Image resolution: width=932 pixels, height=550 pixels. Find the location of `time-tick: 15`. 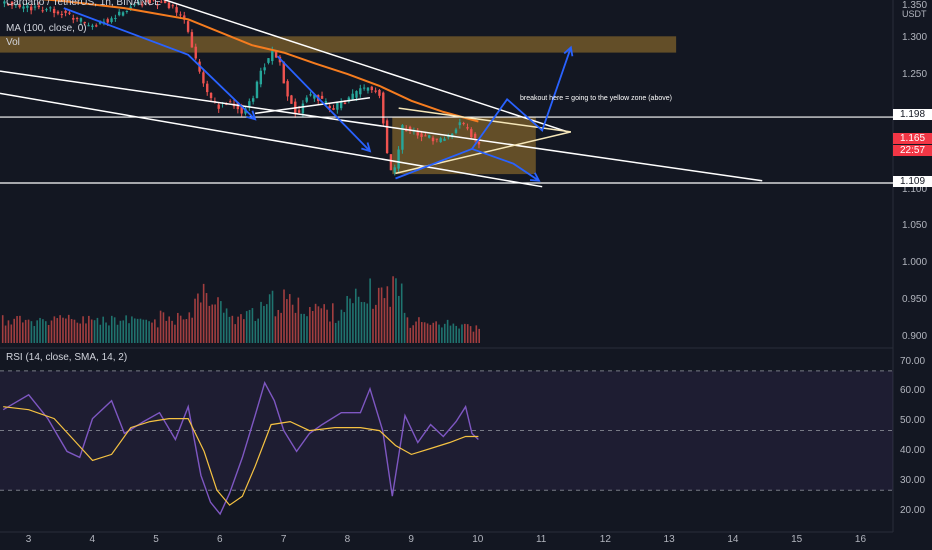

time-tick: 15 is located at coordinates (797, 539).